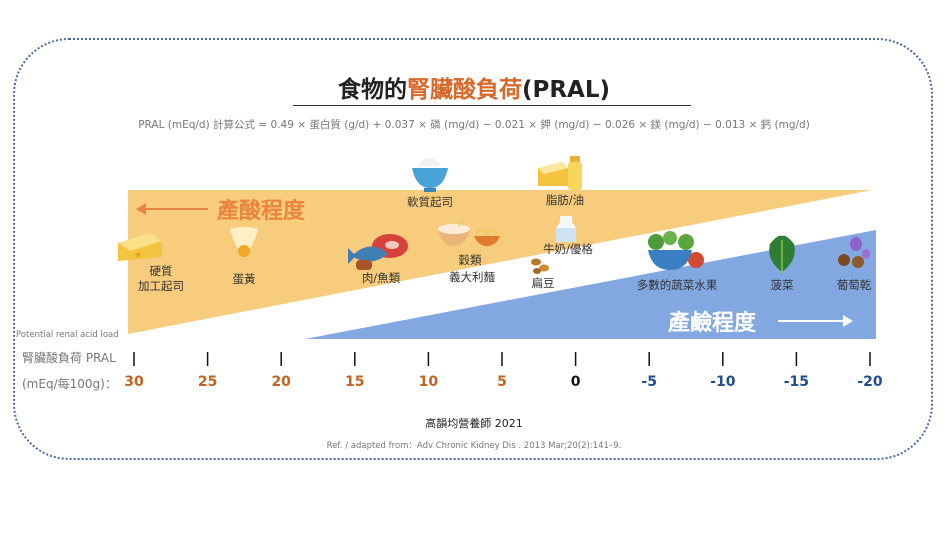  Describe the element at coordinates (472, 277) in the screenshot. I see `label-pasta: 義大利麵` at that location.